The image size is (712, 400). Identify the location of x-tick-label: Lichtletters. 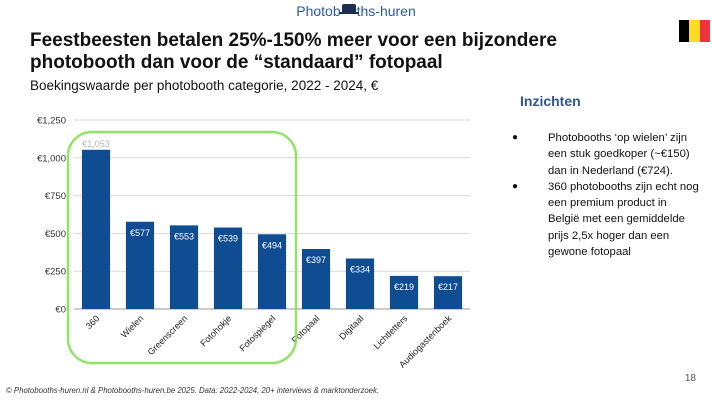
(391, 332).